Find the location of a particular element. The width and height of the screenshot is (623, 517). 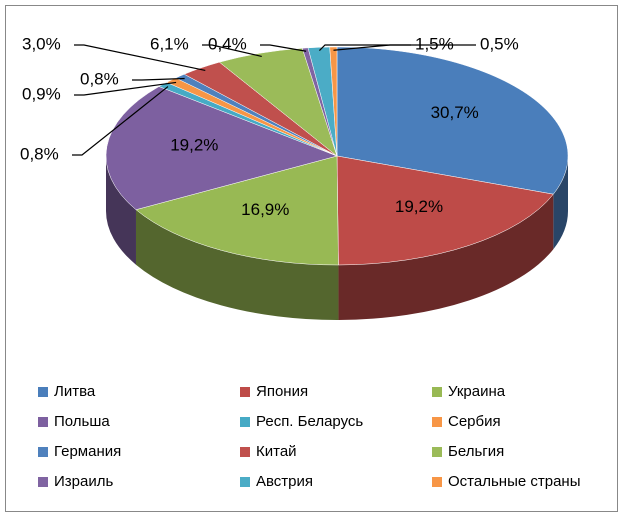

legend-label: Япония is located at coordinates (282, 391).